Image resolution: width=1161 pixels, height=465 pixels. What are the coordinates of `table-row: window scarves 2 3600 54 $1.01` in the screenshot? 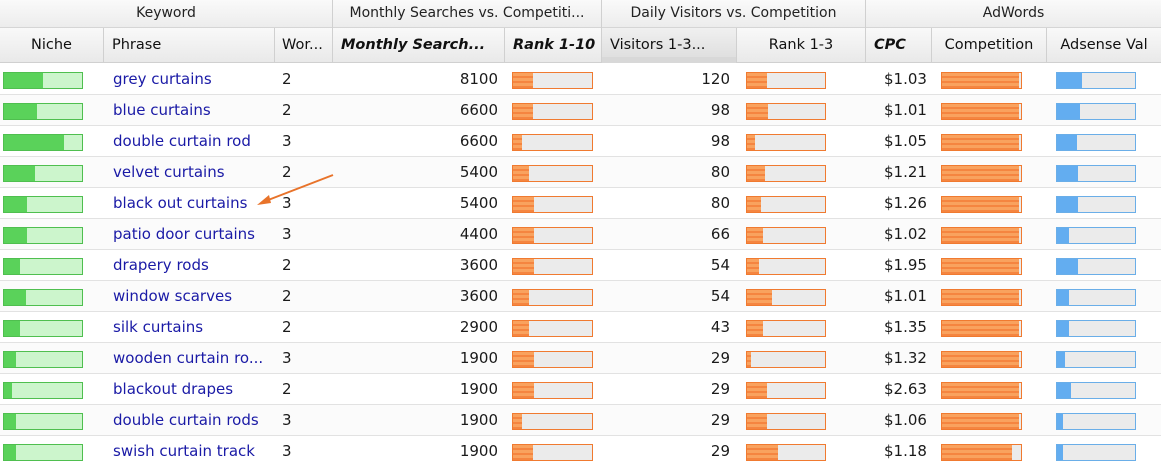 It's located at (580, 296).